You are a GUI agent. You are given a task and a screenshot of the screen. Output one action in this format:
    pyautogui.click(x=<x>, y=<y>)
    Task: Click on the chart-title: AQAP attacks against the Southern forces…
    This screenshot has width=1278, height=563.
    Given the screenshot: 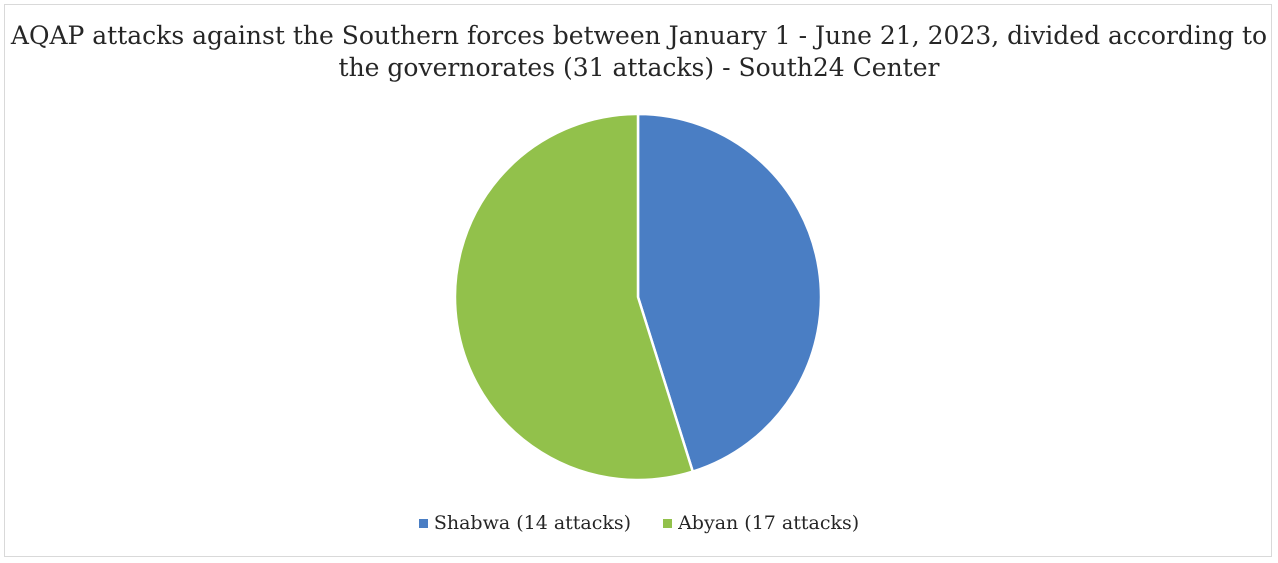 What is the action you would take?
    pyautogui.click(x=639, y=51)
    